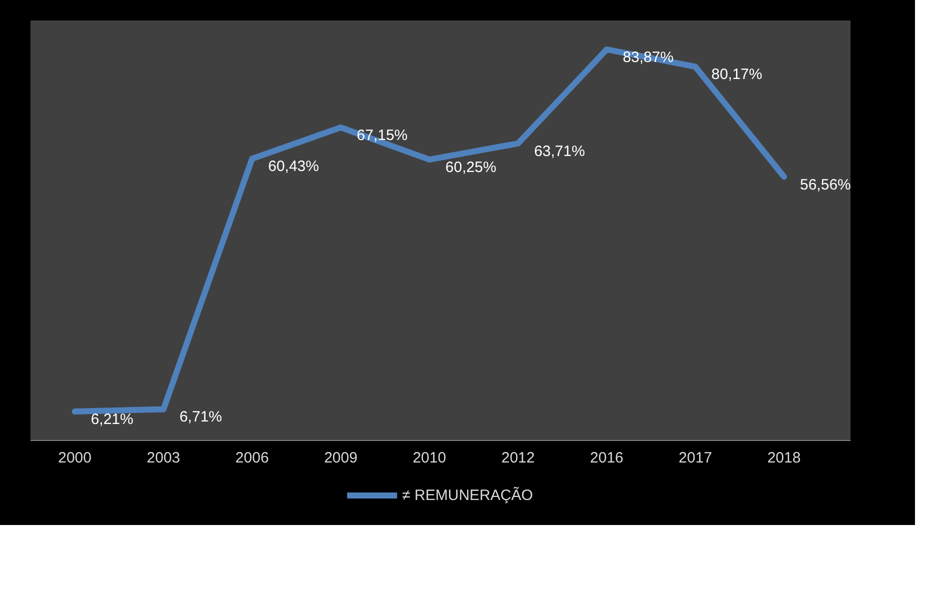  What do you see at coordinates (200, 417) in the screenshot?
I see `data-label: 6,71%` at bounding box center [200, 417].